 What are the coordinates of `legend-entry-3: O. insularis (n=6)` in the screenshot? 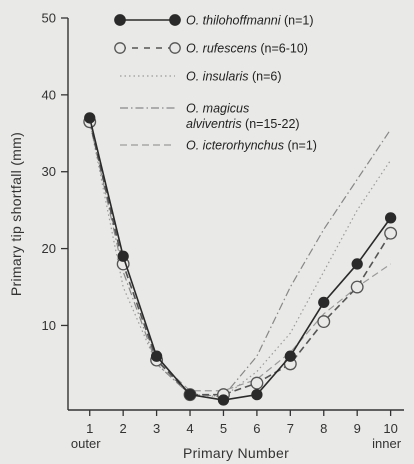 It's located at (201, 77).